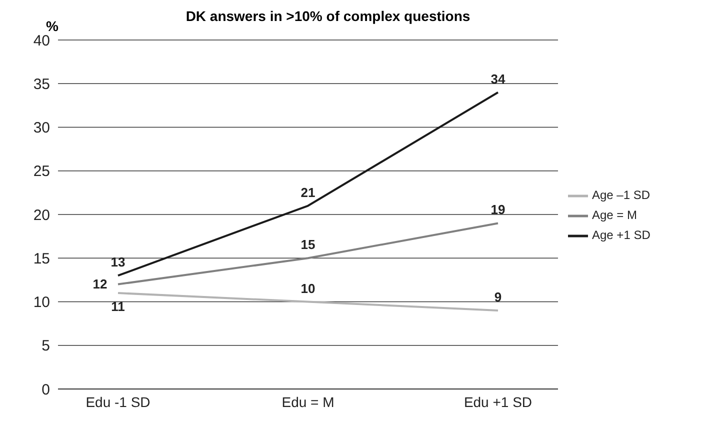 Image resolution: width=709 pixels, height=434 pixels. What do you see at coordinates (308, 288) in the screenshot?
I see `data-label: 10` at bounding box center [308, 288].